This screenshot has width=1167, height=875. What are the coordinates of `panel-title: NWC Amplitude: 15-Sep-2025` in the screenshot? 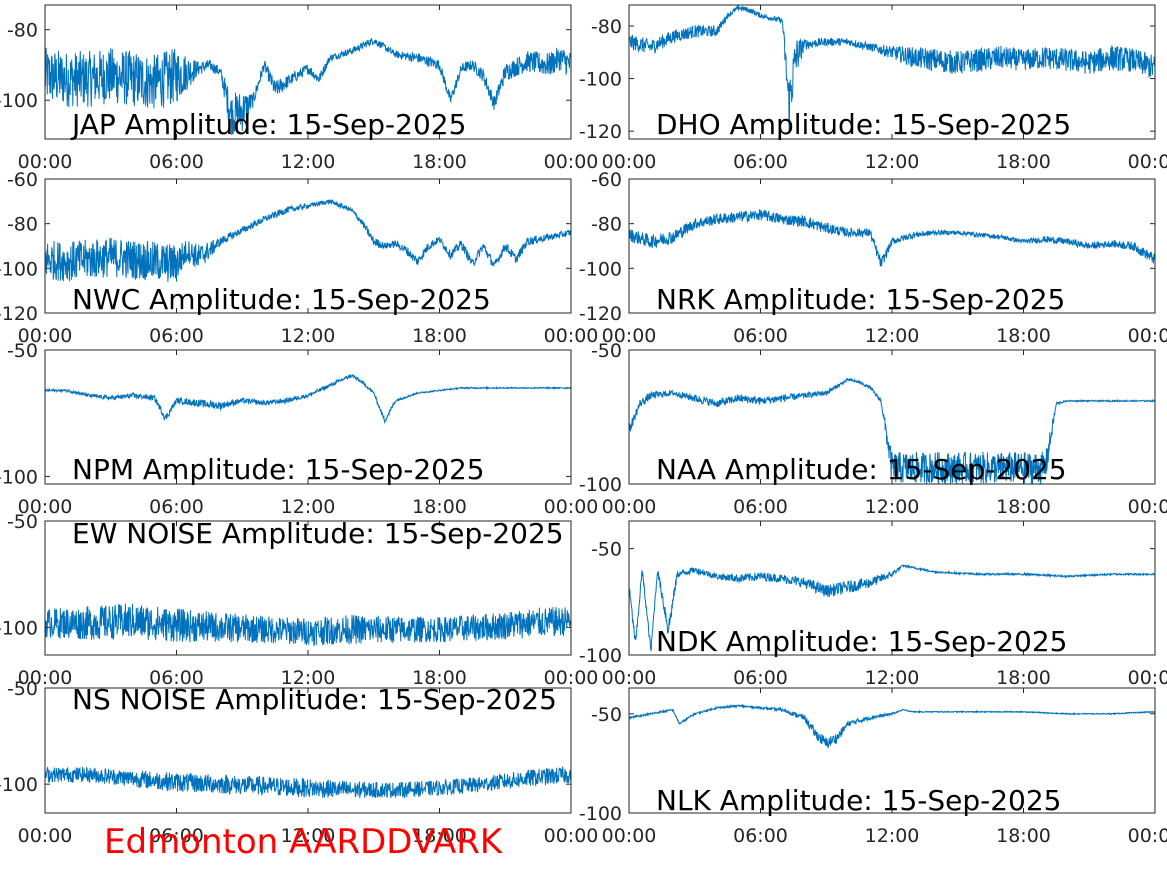 It's located at (281, 299).